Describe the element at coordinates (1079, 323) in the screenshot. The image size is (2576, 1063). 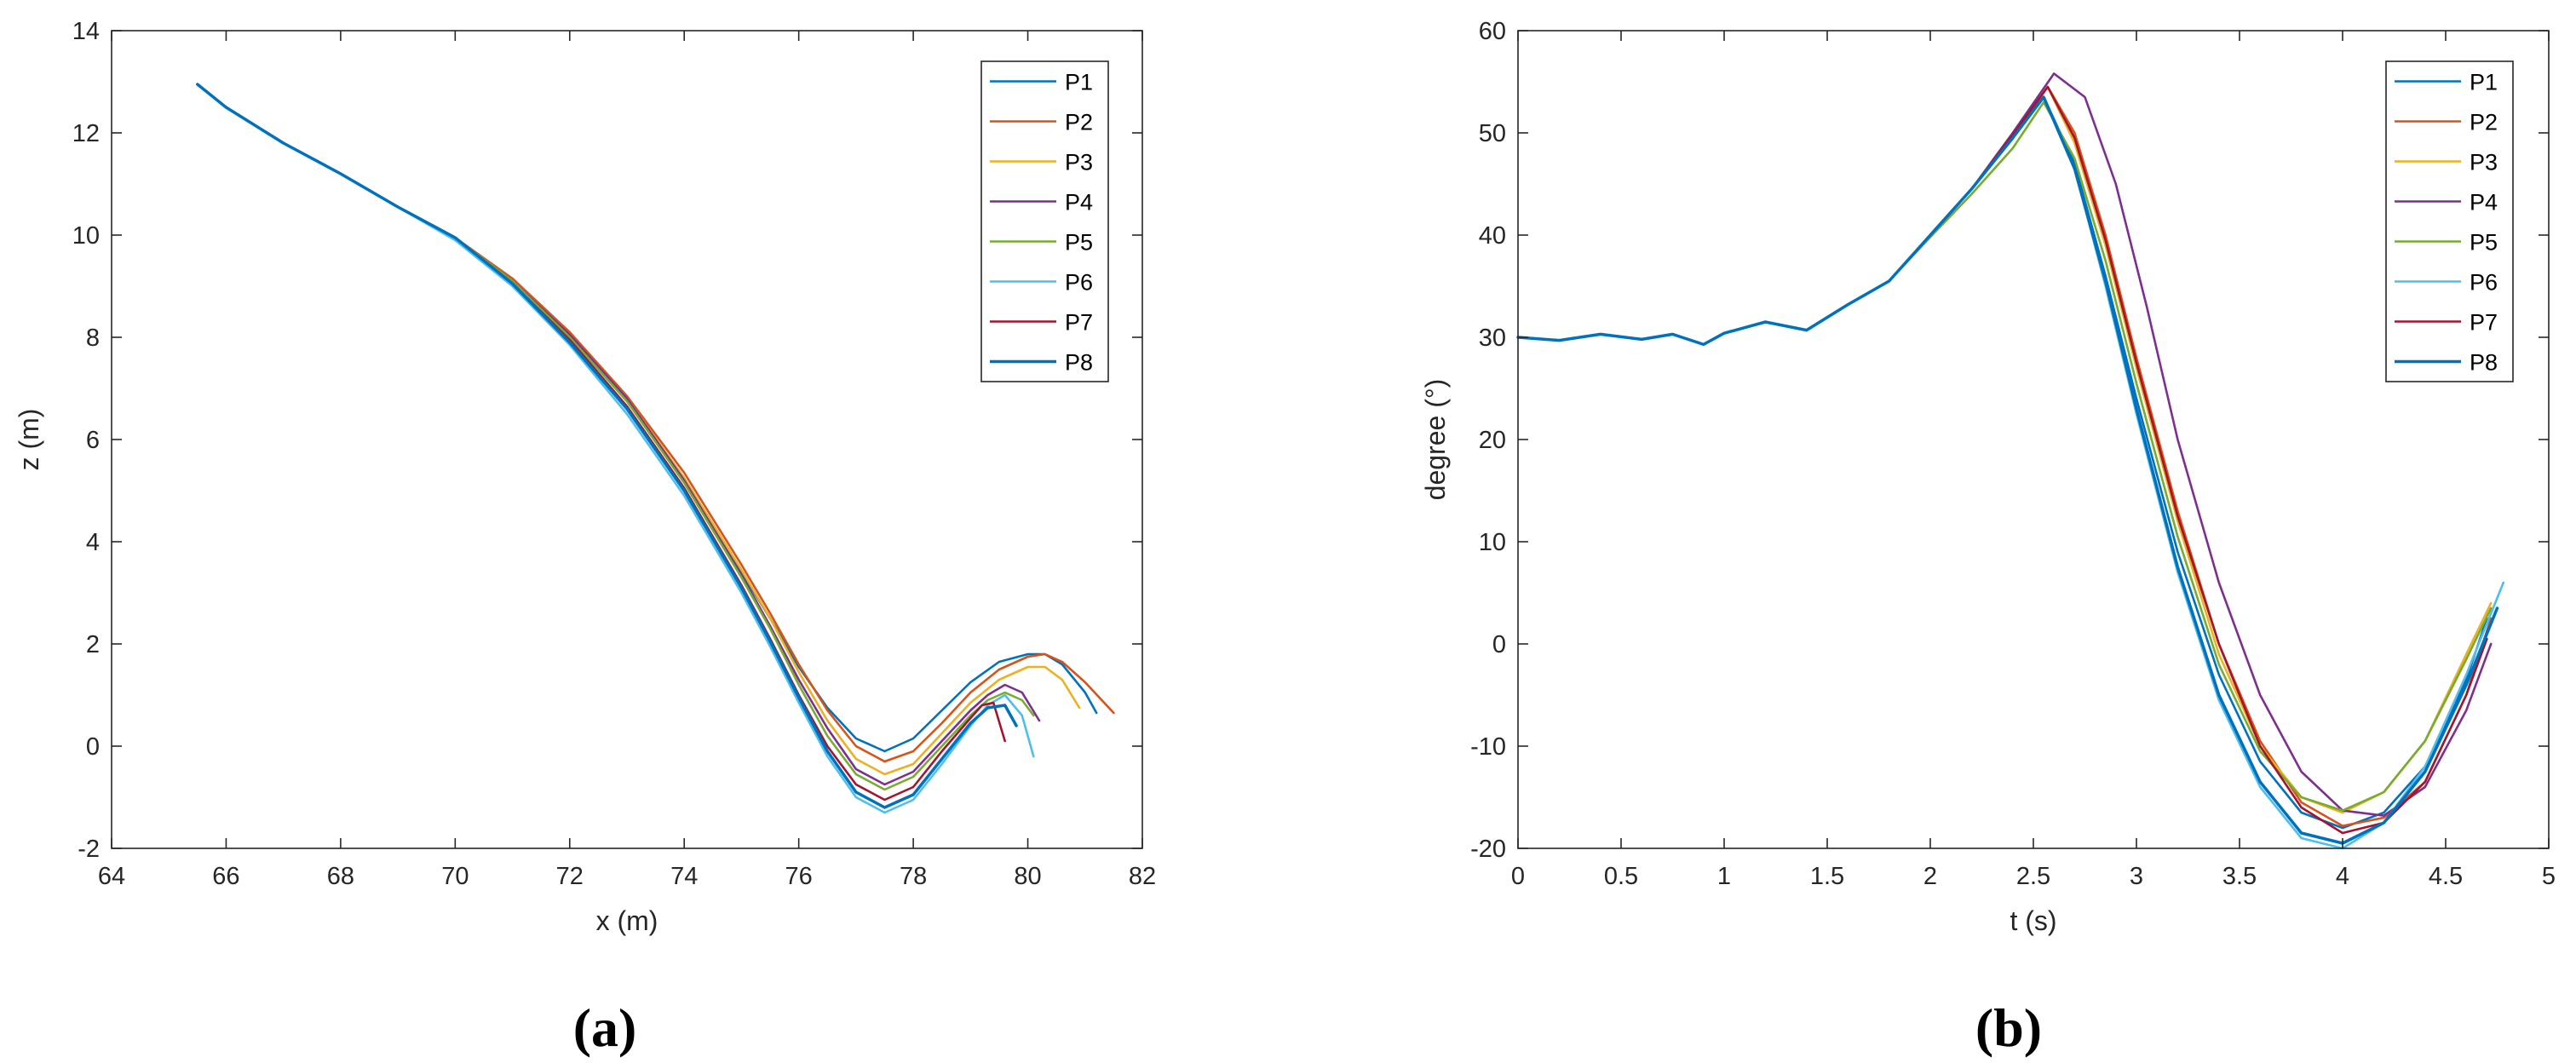
I see `chart-a-legend-label-p7: P7` at that location.